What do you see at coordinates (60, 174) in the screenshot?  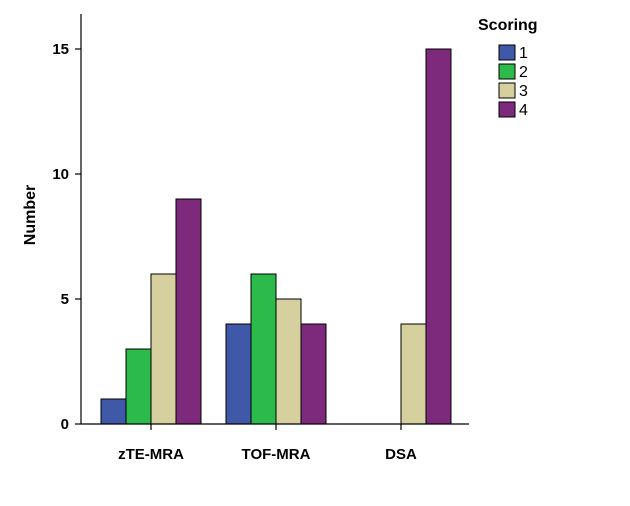 I see `y-tick-label: 10` at bounding box center [60, 174].